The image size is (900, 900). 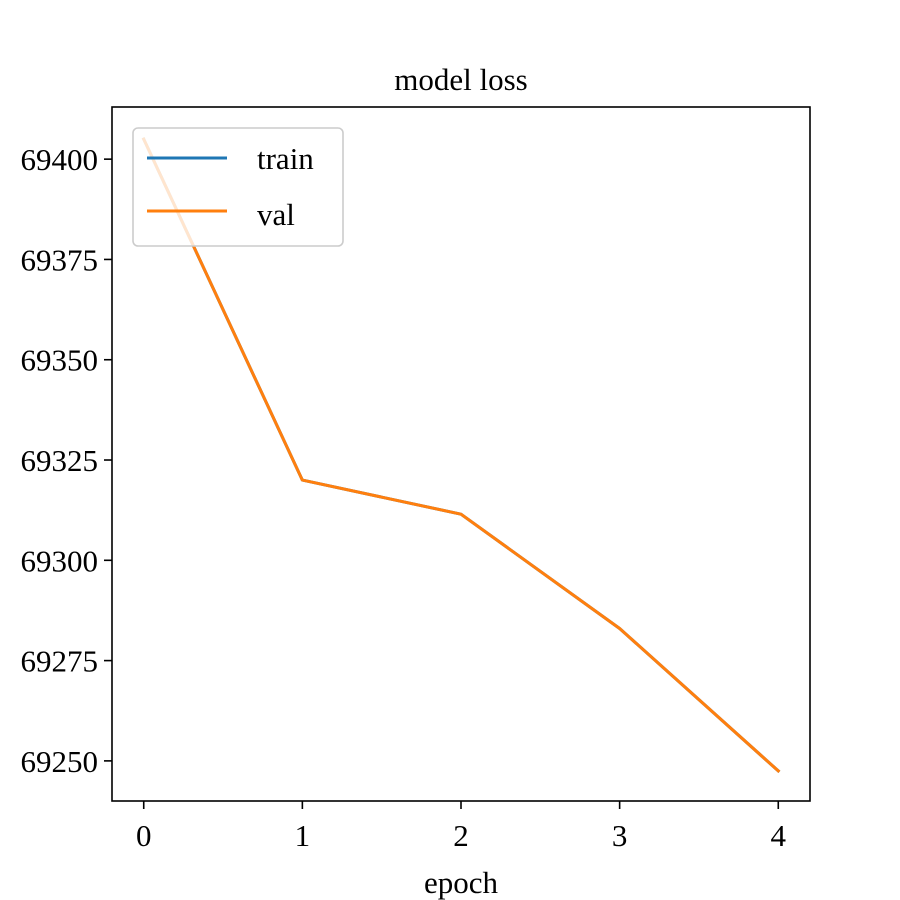 I want to click on x-axis-ticks: 0 1 2 3 4, so click(x=461, y=827).